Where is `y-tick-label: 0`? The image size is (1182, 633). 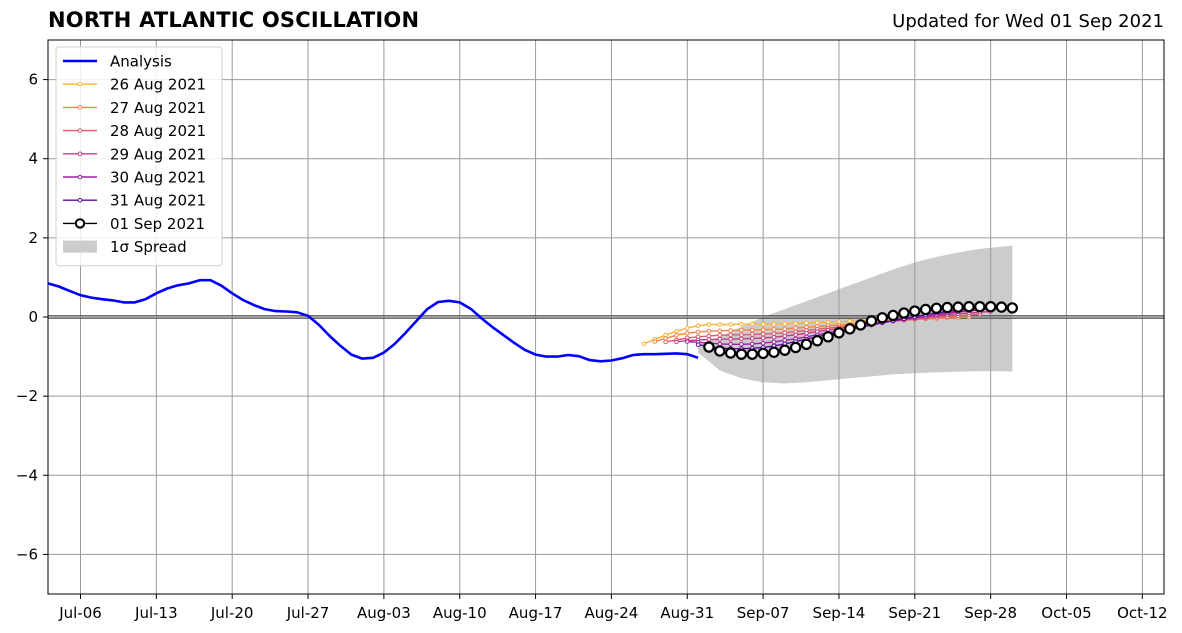
y-tick-label: 0 is located at coordinates (33, 317).